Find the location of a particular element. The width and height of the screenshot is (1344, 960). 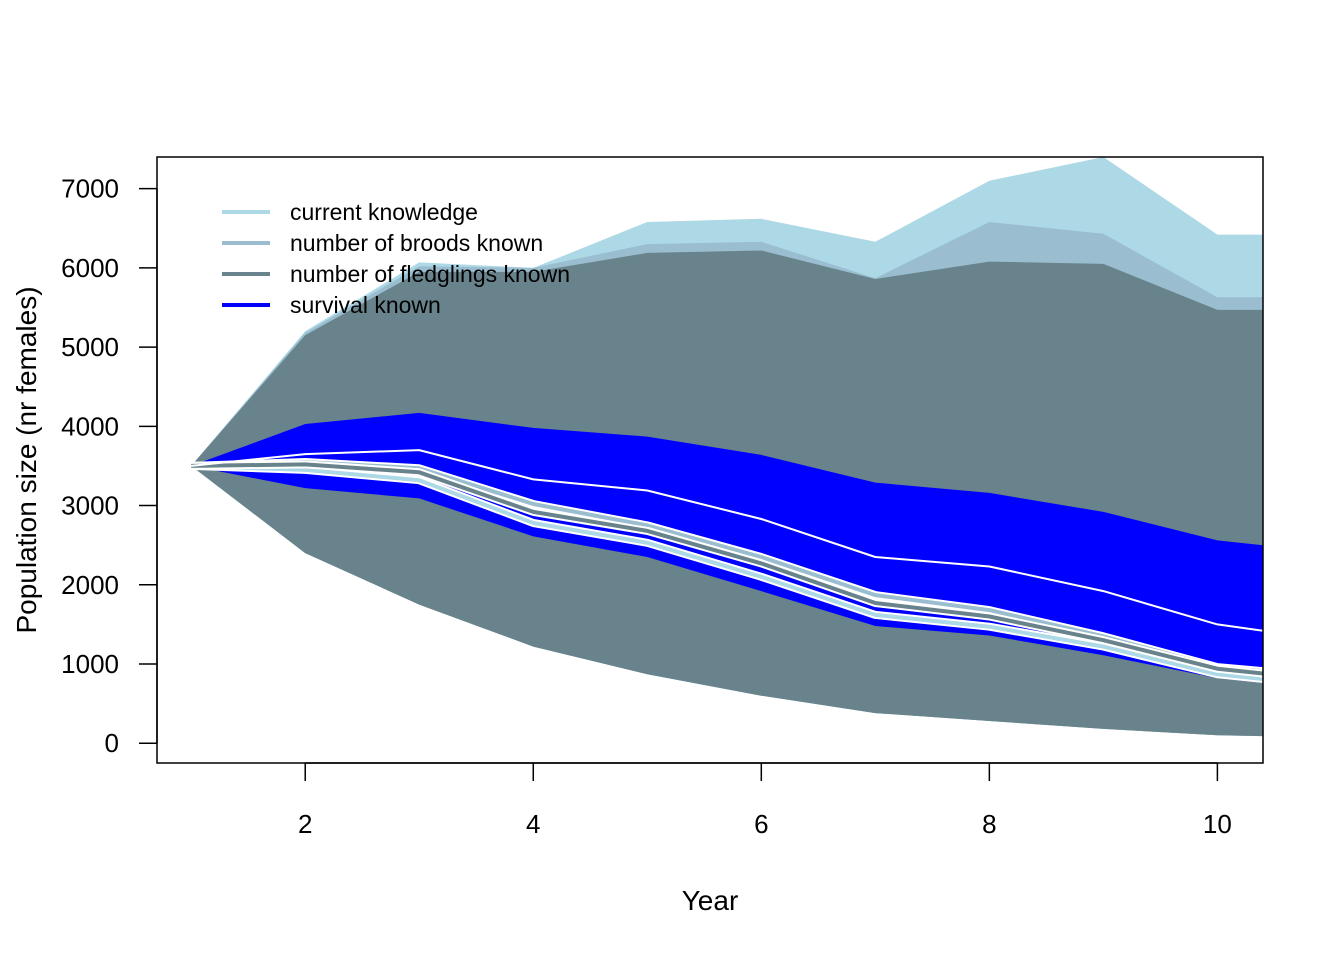

y-tick-label: 5000 is located at coordinates (90, 347).